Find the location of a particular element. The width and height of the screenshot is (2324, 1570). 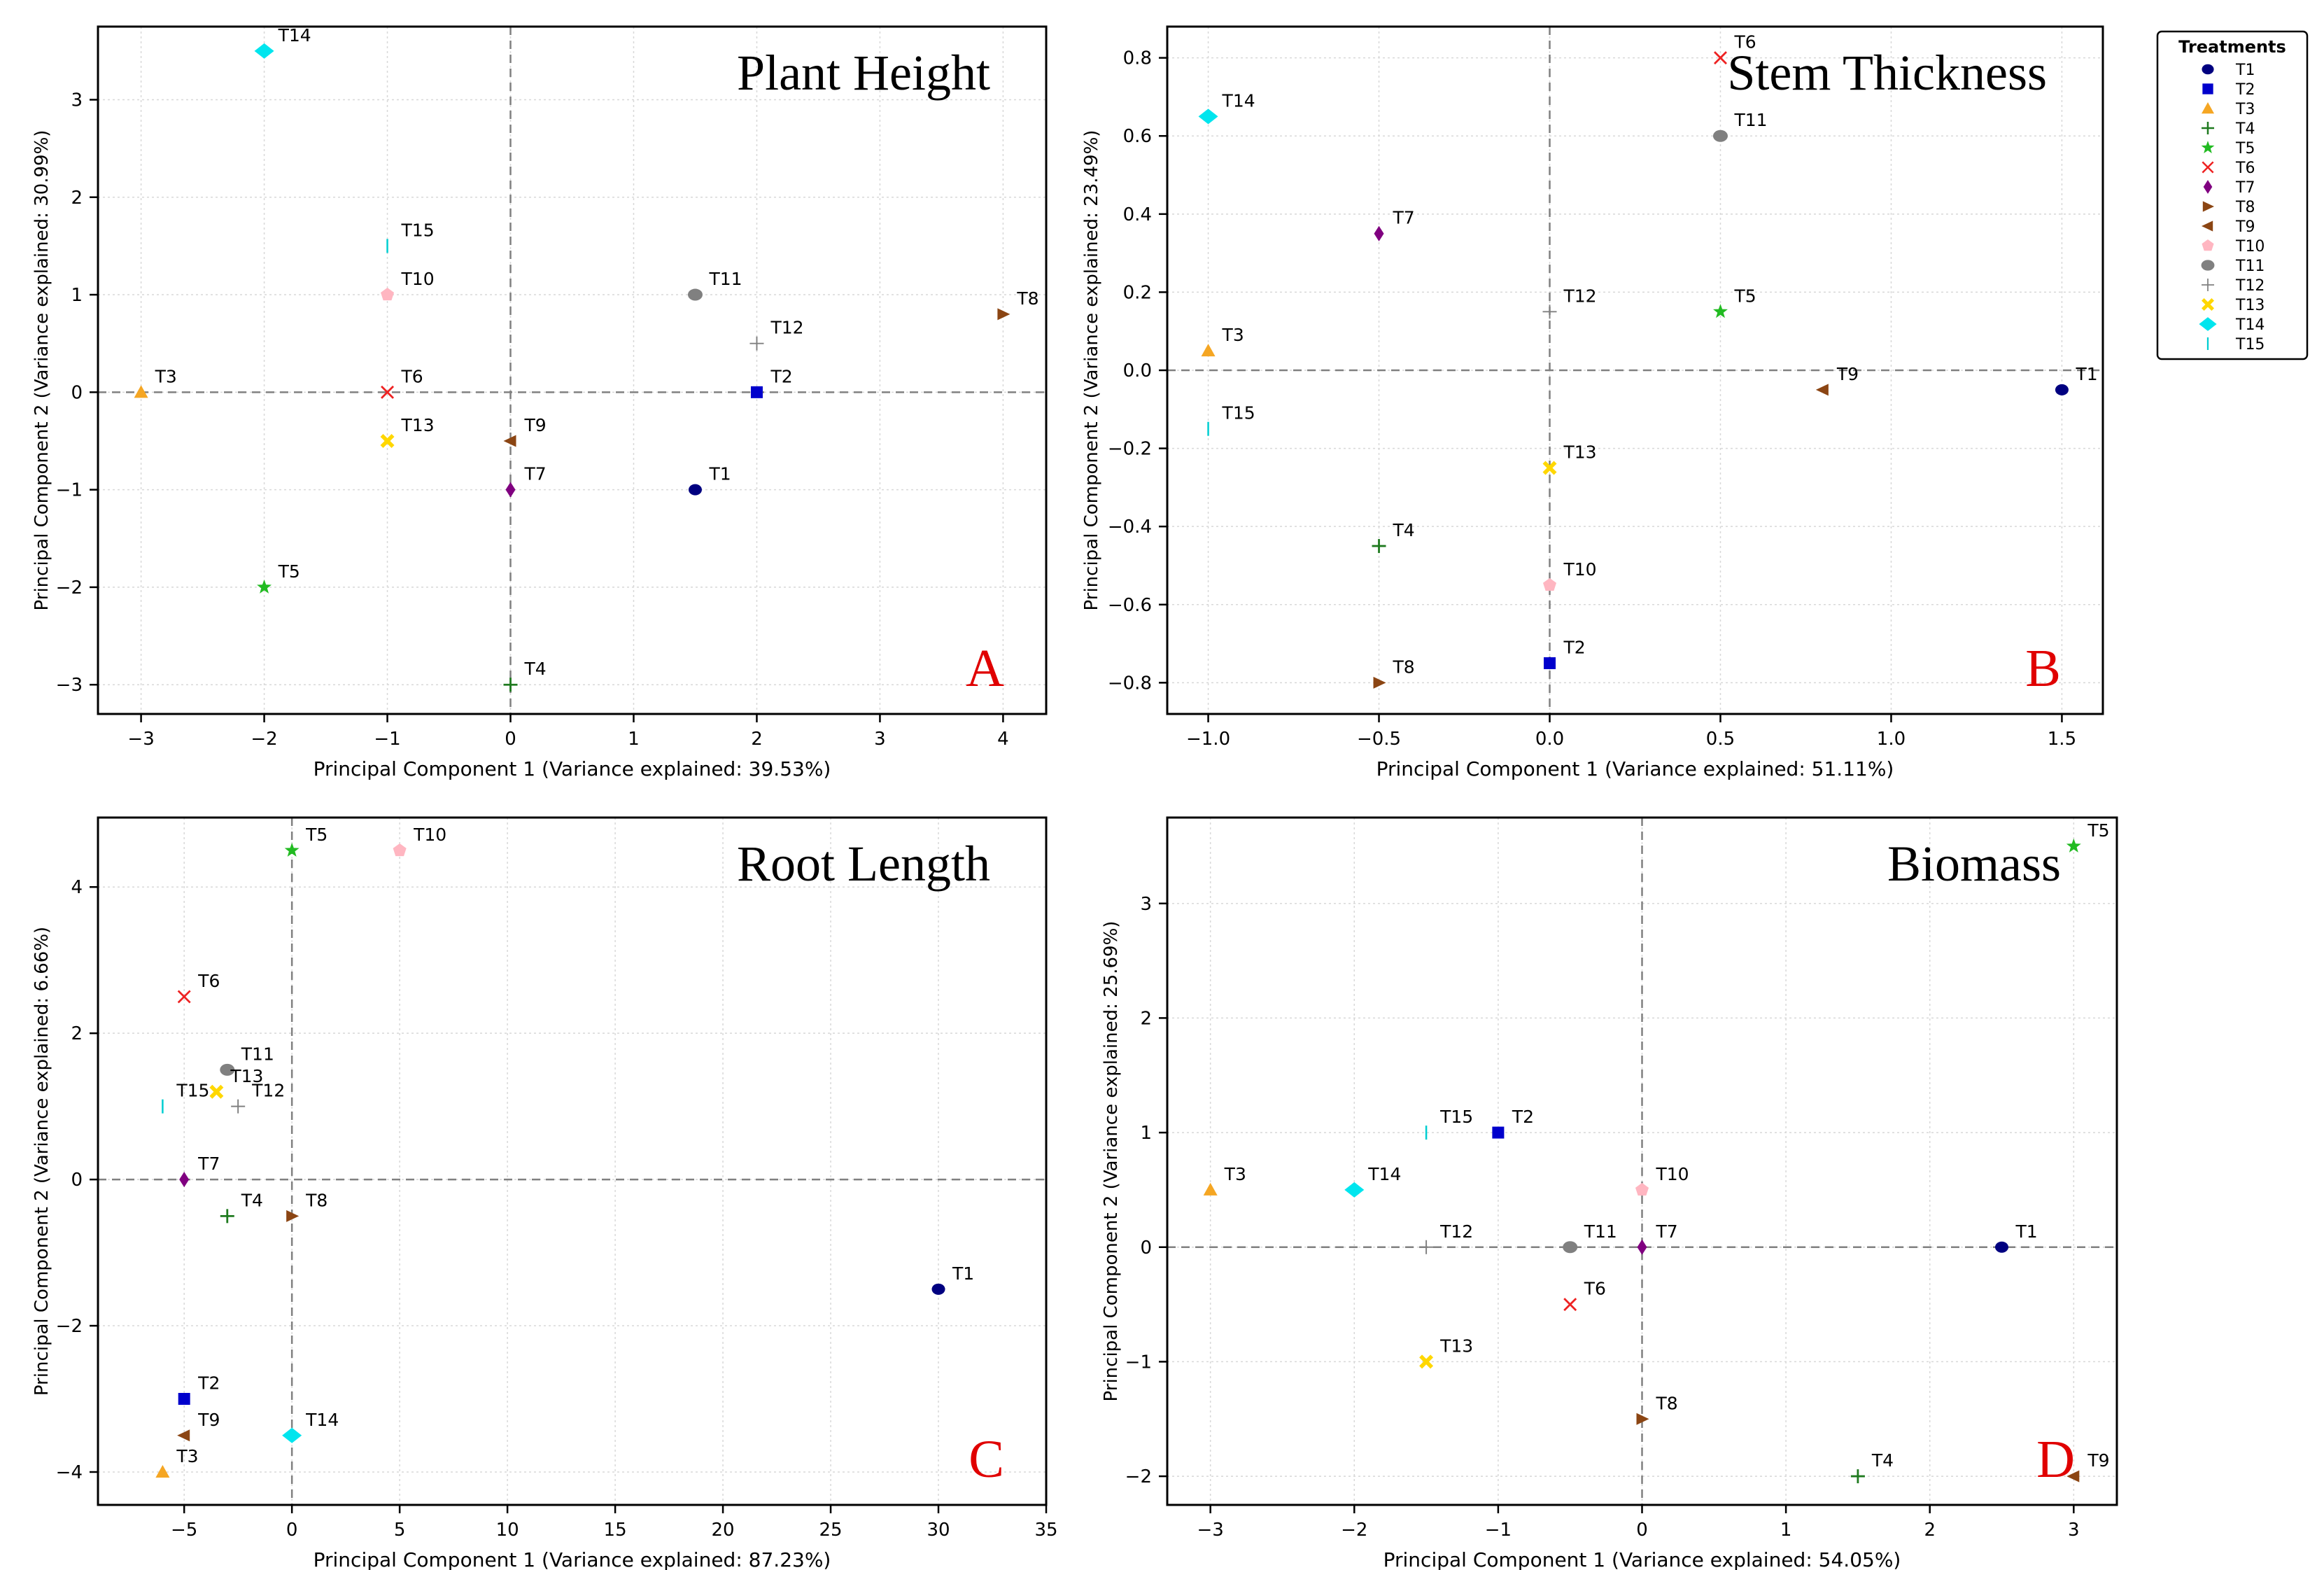

y-tick-label: 0.0 is located at coordinates (1137, 370).